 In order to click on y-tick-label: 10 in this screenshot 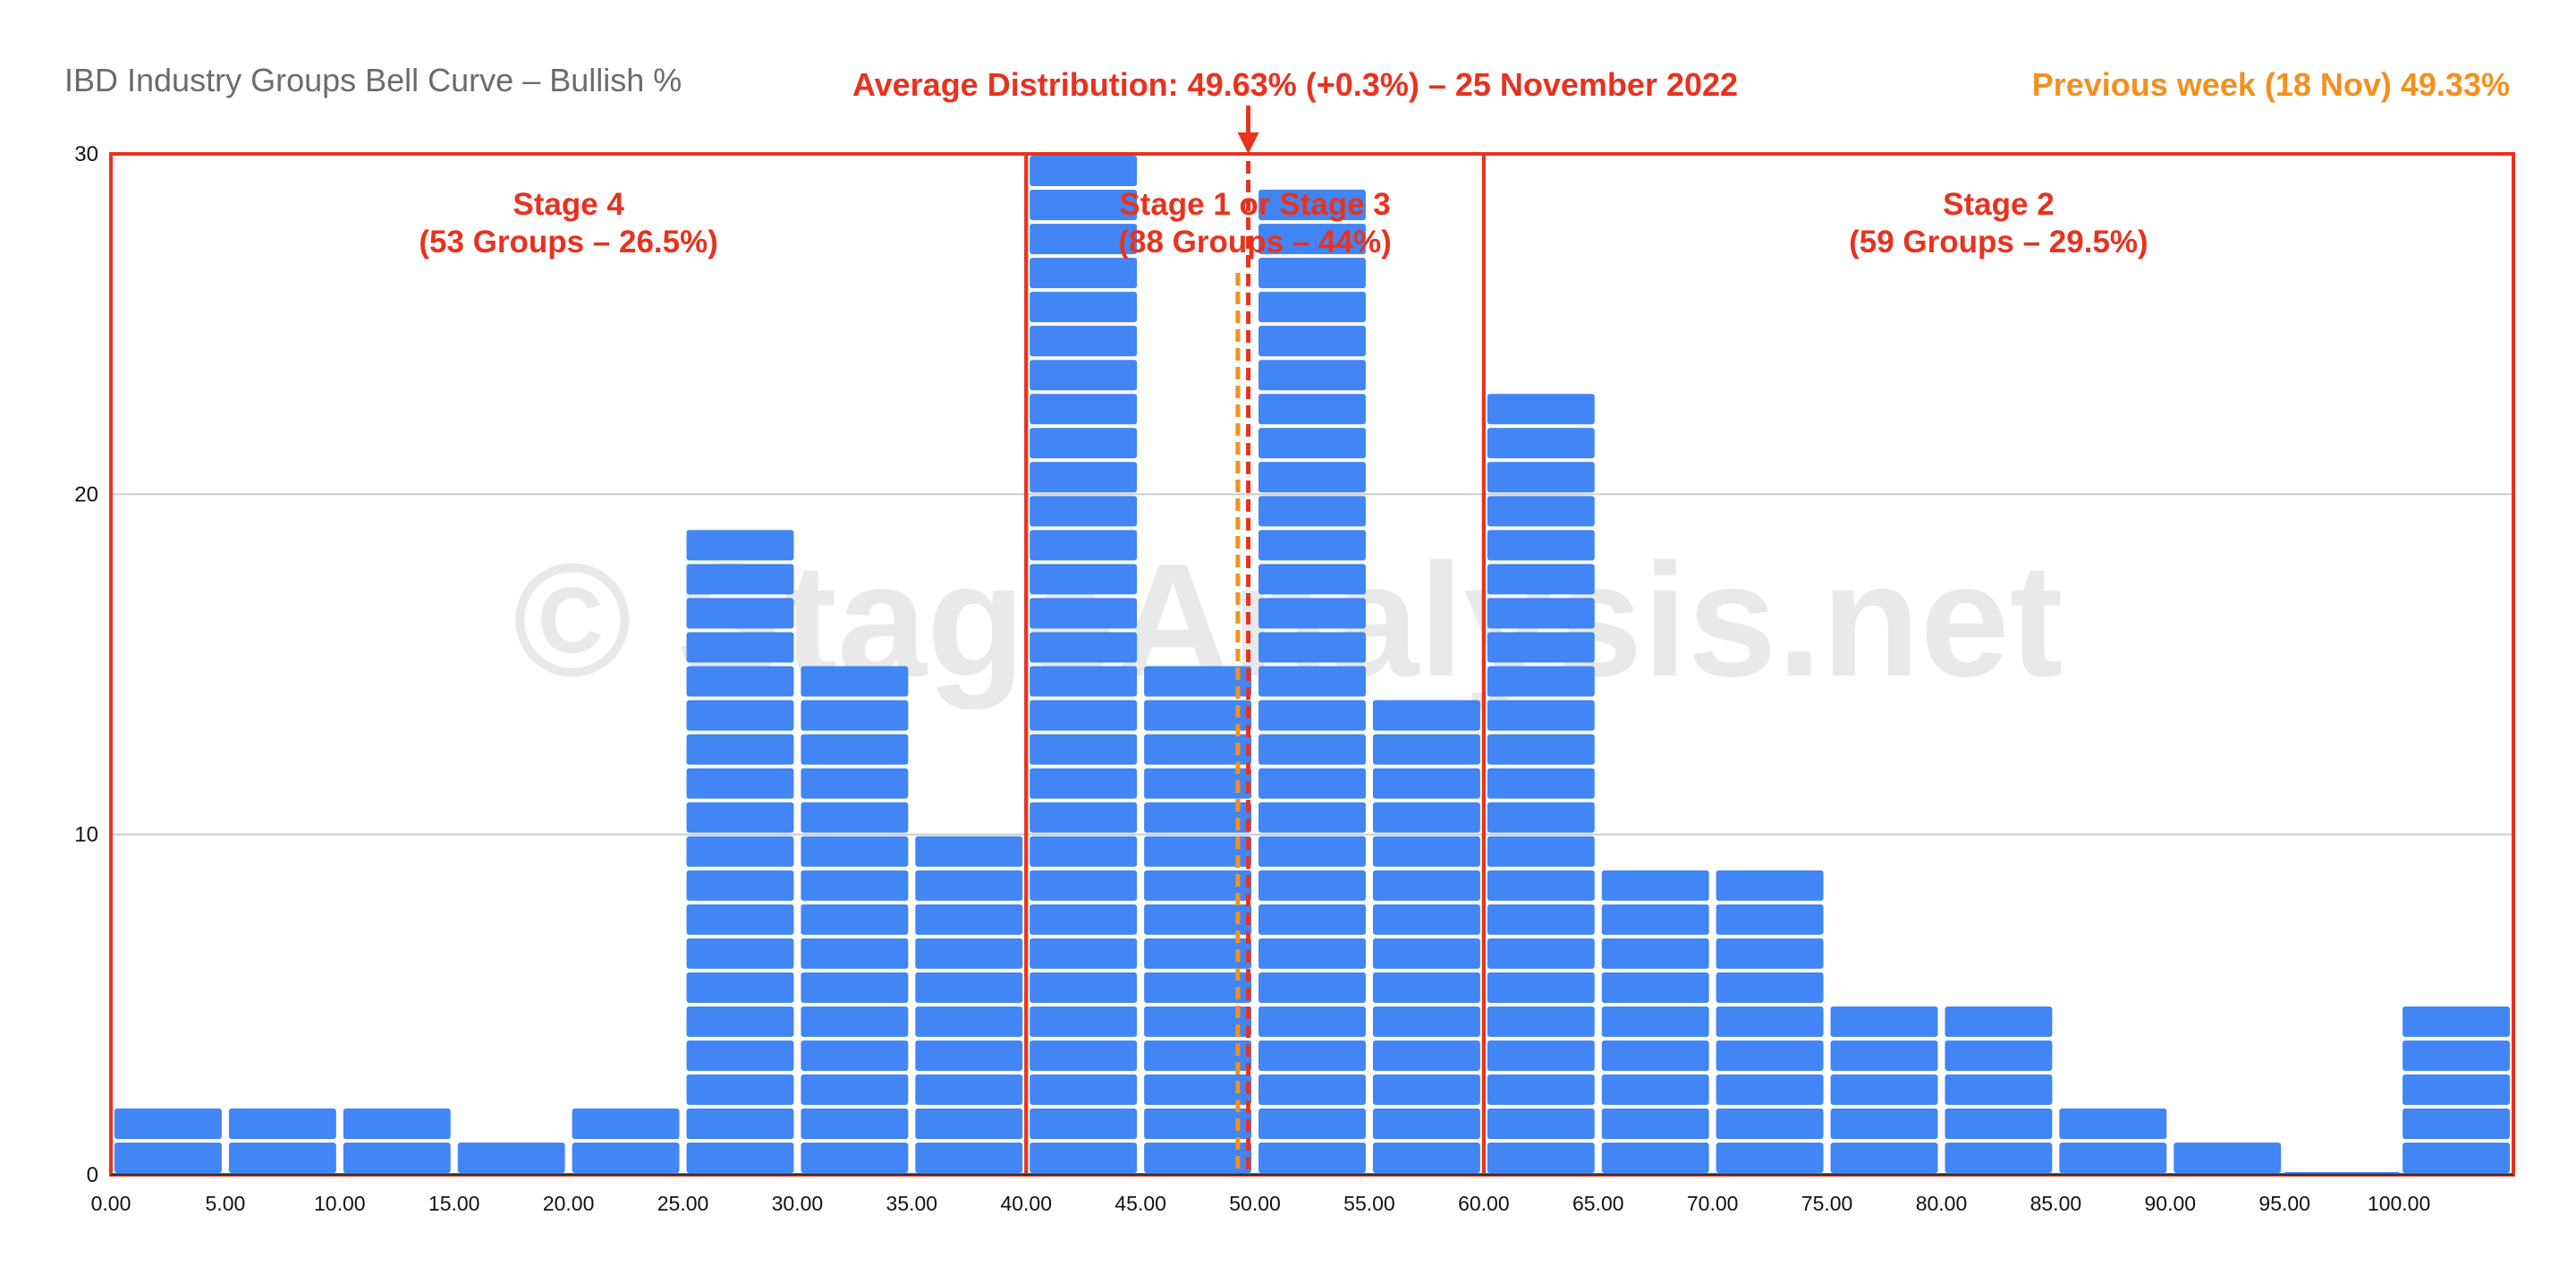, I will do `click(86, 835)`.